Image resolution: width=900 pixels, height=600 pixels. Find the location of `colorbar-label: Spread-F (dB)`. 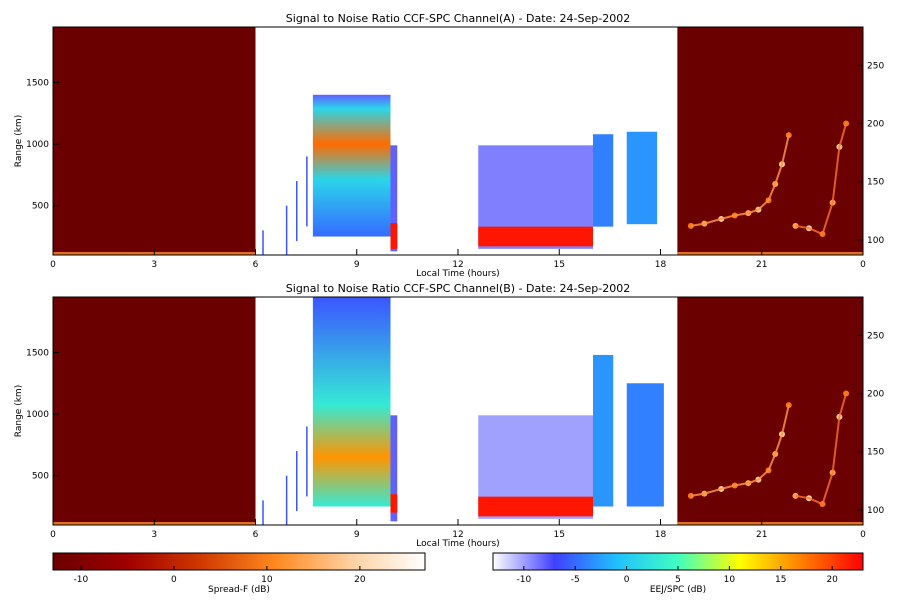

colorbar-label: Spread-F (dB) is located at coordinates (239, 590).